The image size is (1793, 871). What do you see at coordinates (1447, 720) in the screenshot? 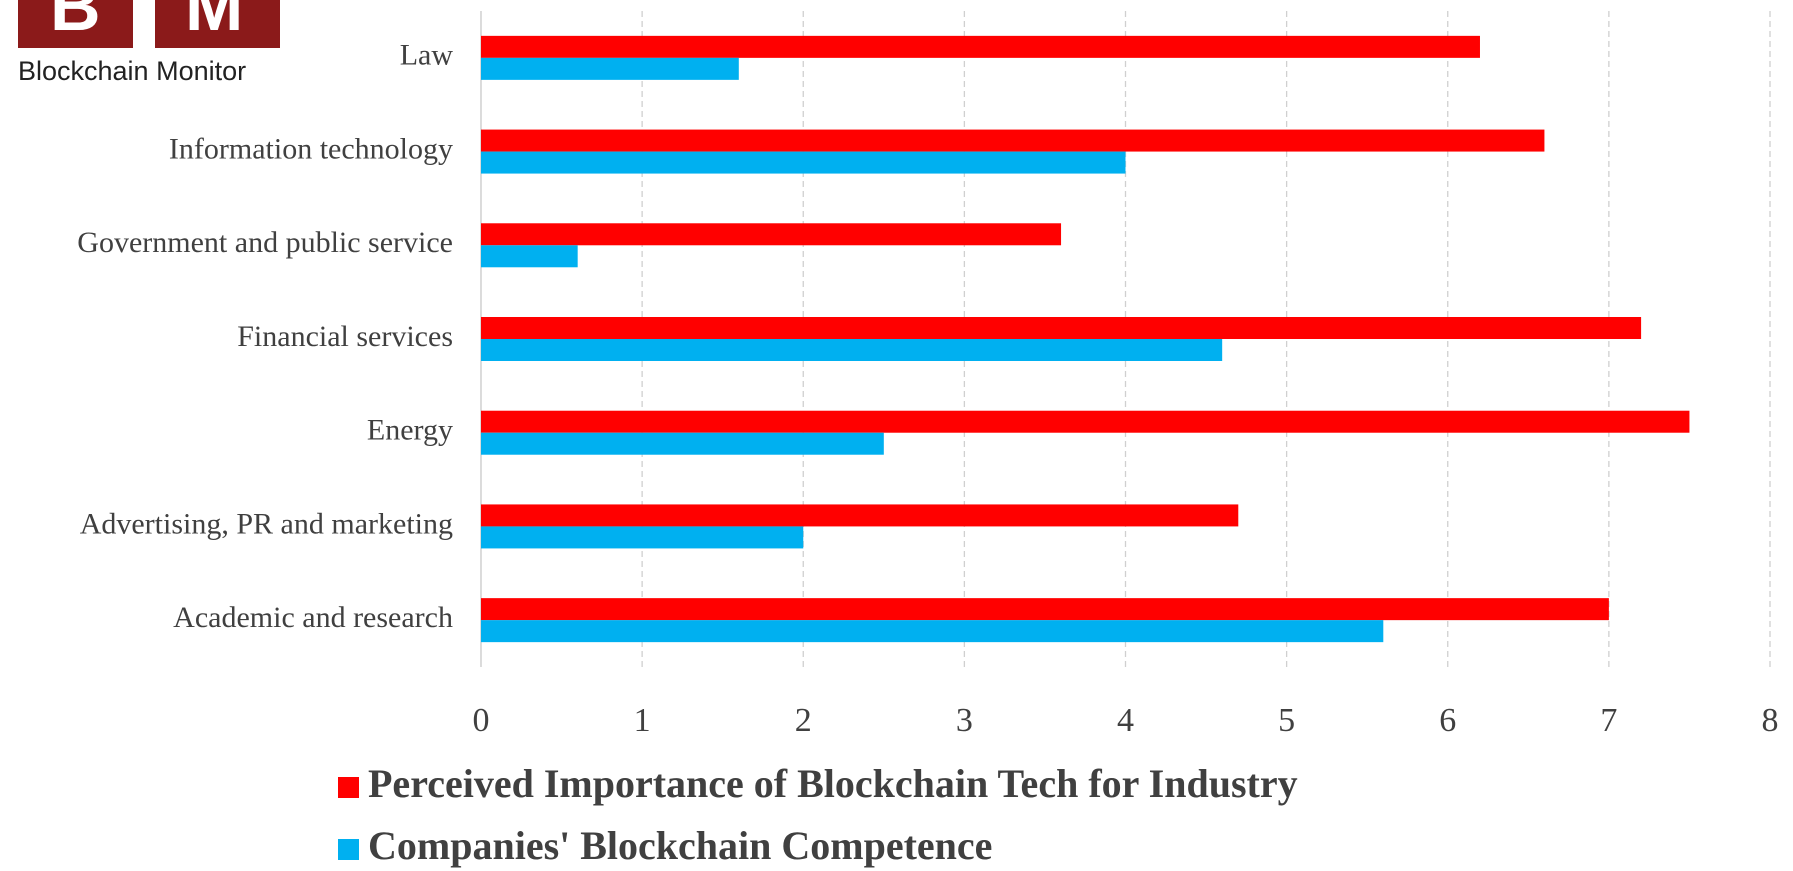
I see `x-tick-label: 6` at bounding box center [1447, 720].